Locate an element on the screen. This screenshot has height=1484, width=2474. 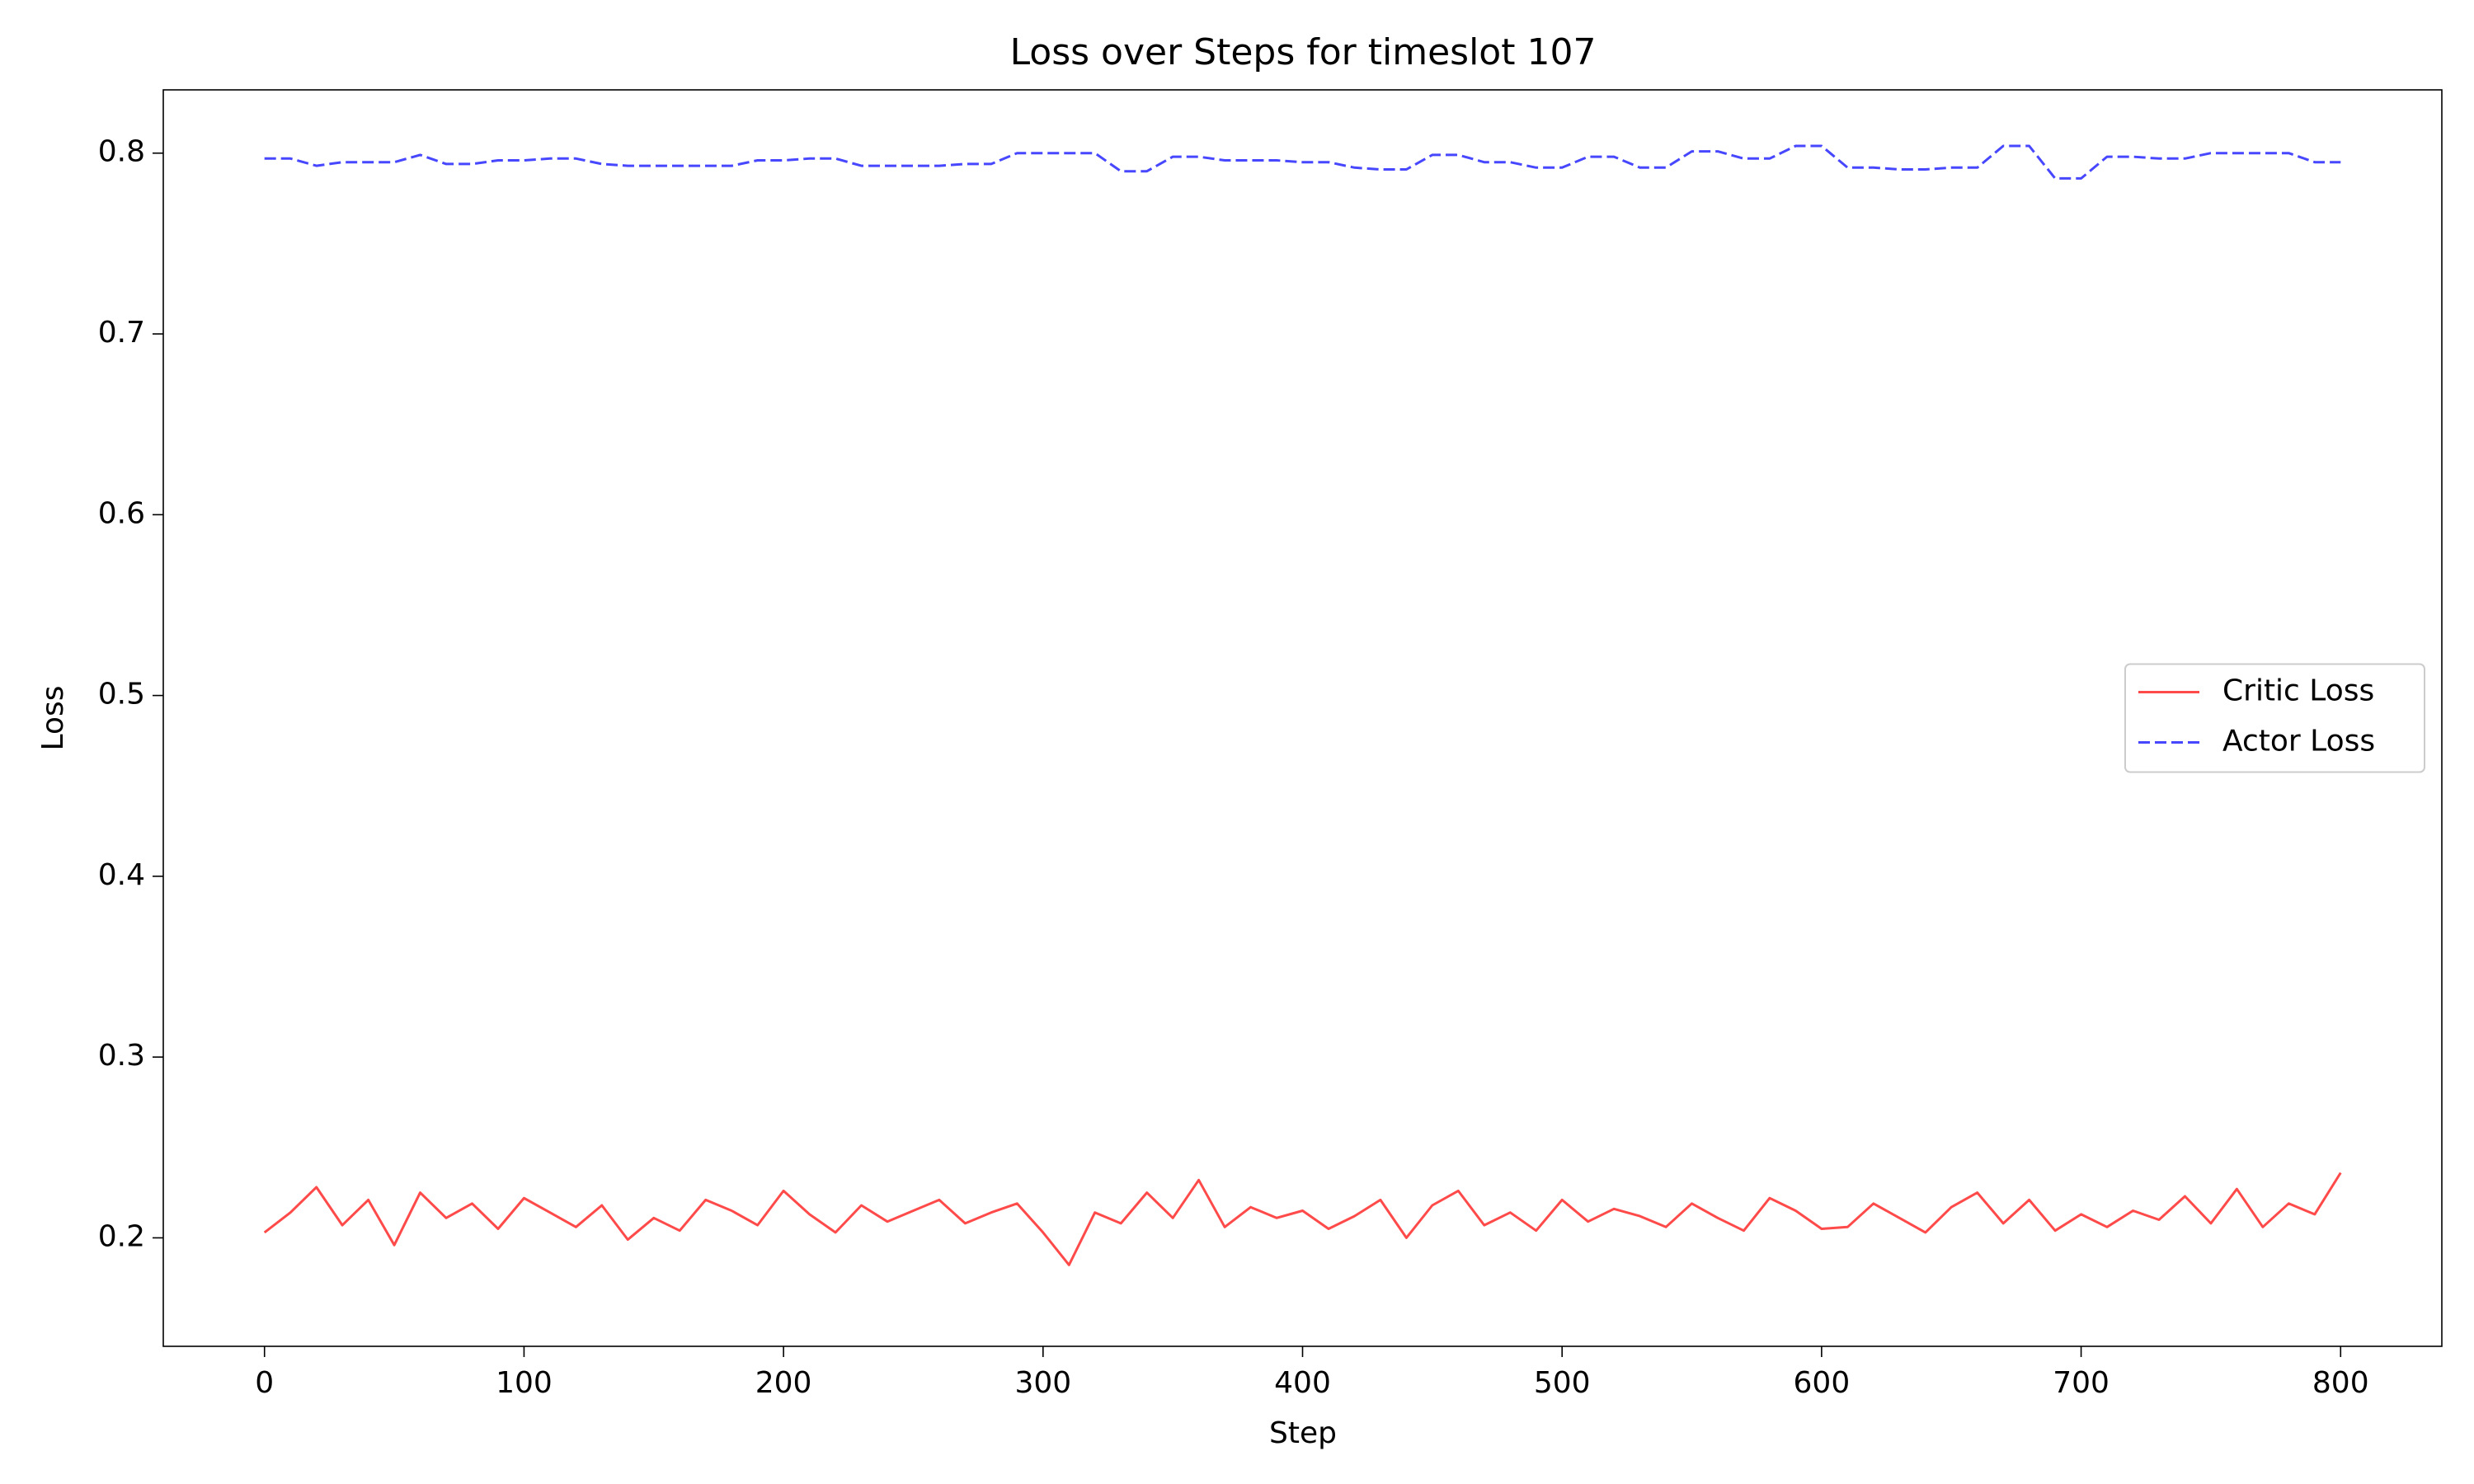
x-tick-label: 100 is located at coordinates (524, 1383).